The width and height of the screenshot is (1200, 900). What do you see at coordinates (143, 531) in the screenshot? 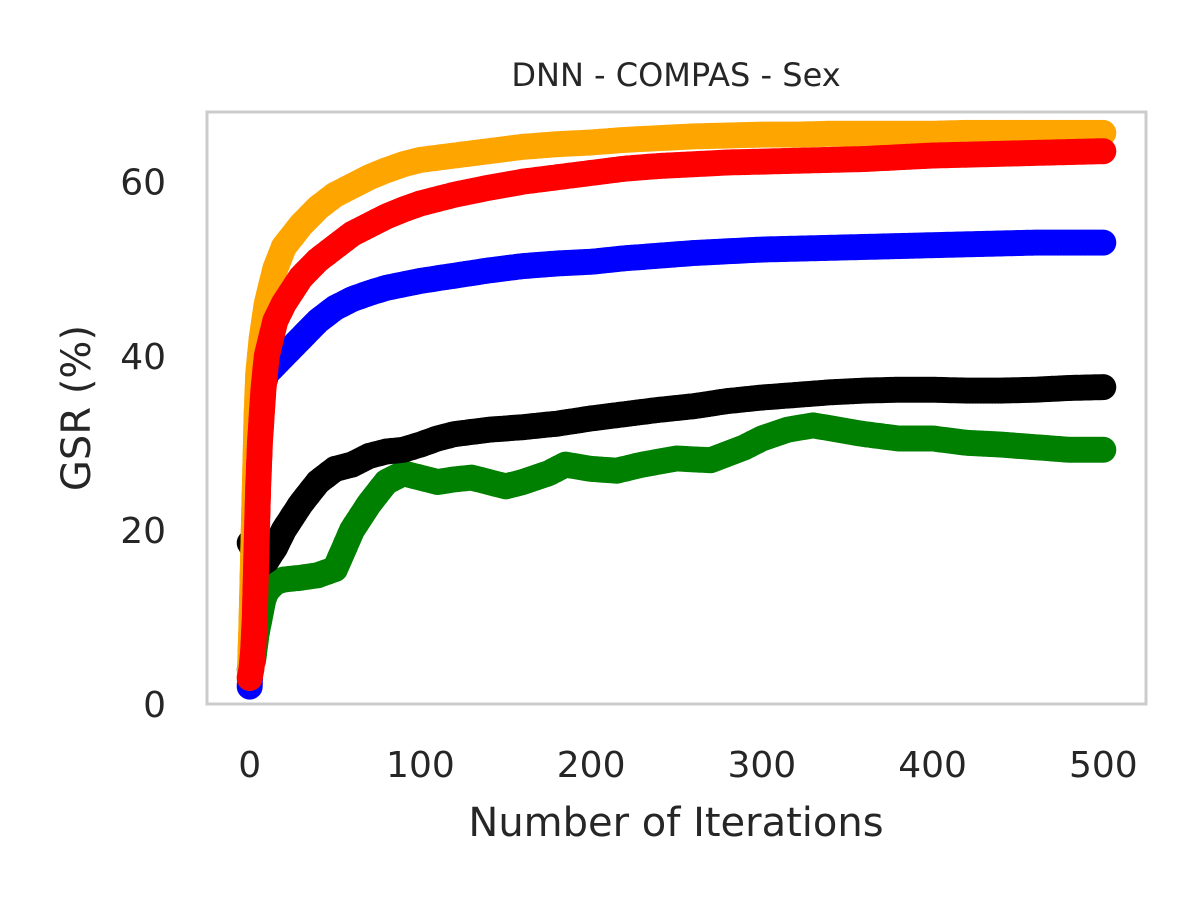
I see `y-tick-label: 20` at bounding box center [143, 531].